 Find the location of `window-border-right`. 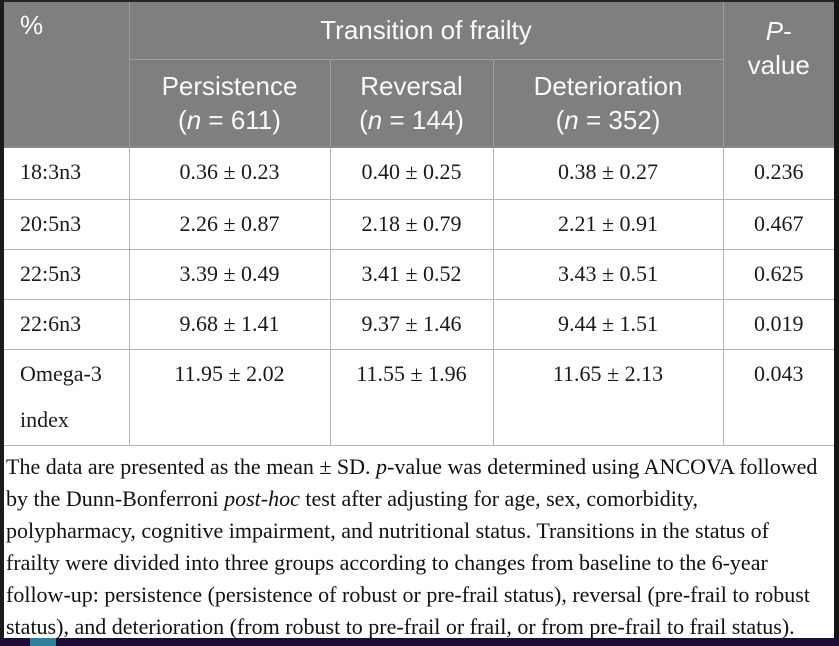

window-border-right is located at coordinates (836, 323).